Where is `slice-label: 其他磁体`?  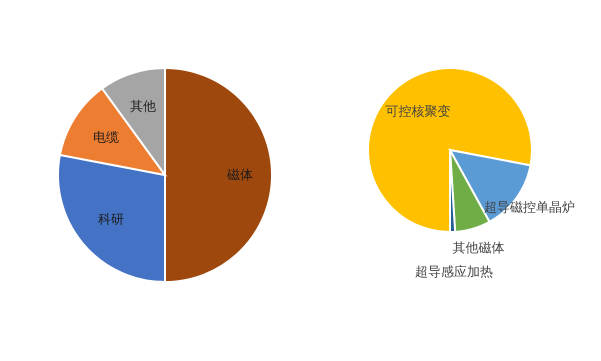
slice-label: 其他磁体 is located at coordinates (478, 248).